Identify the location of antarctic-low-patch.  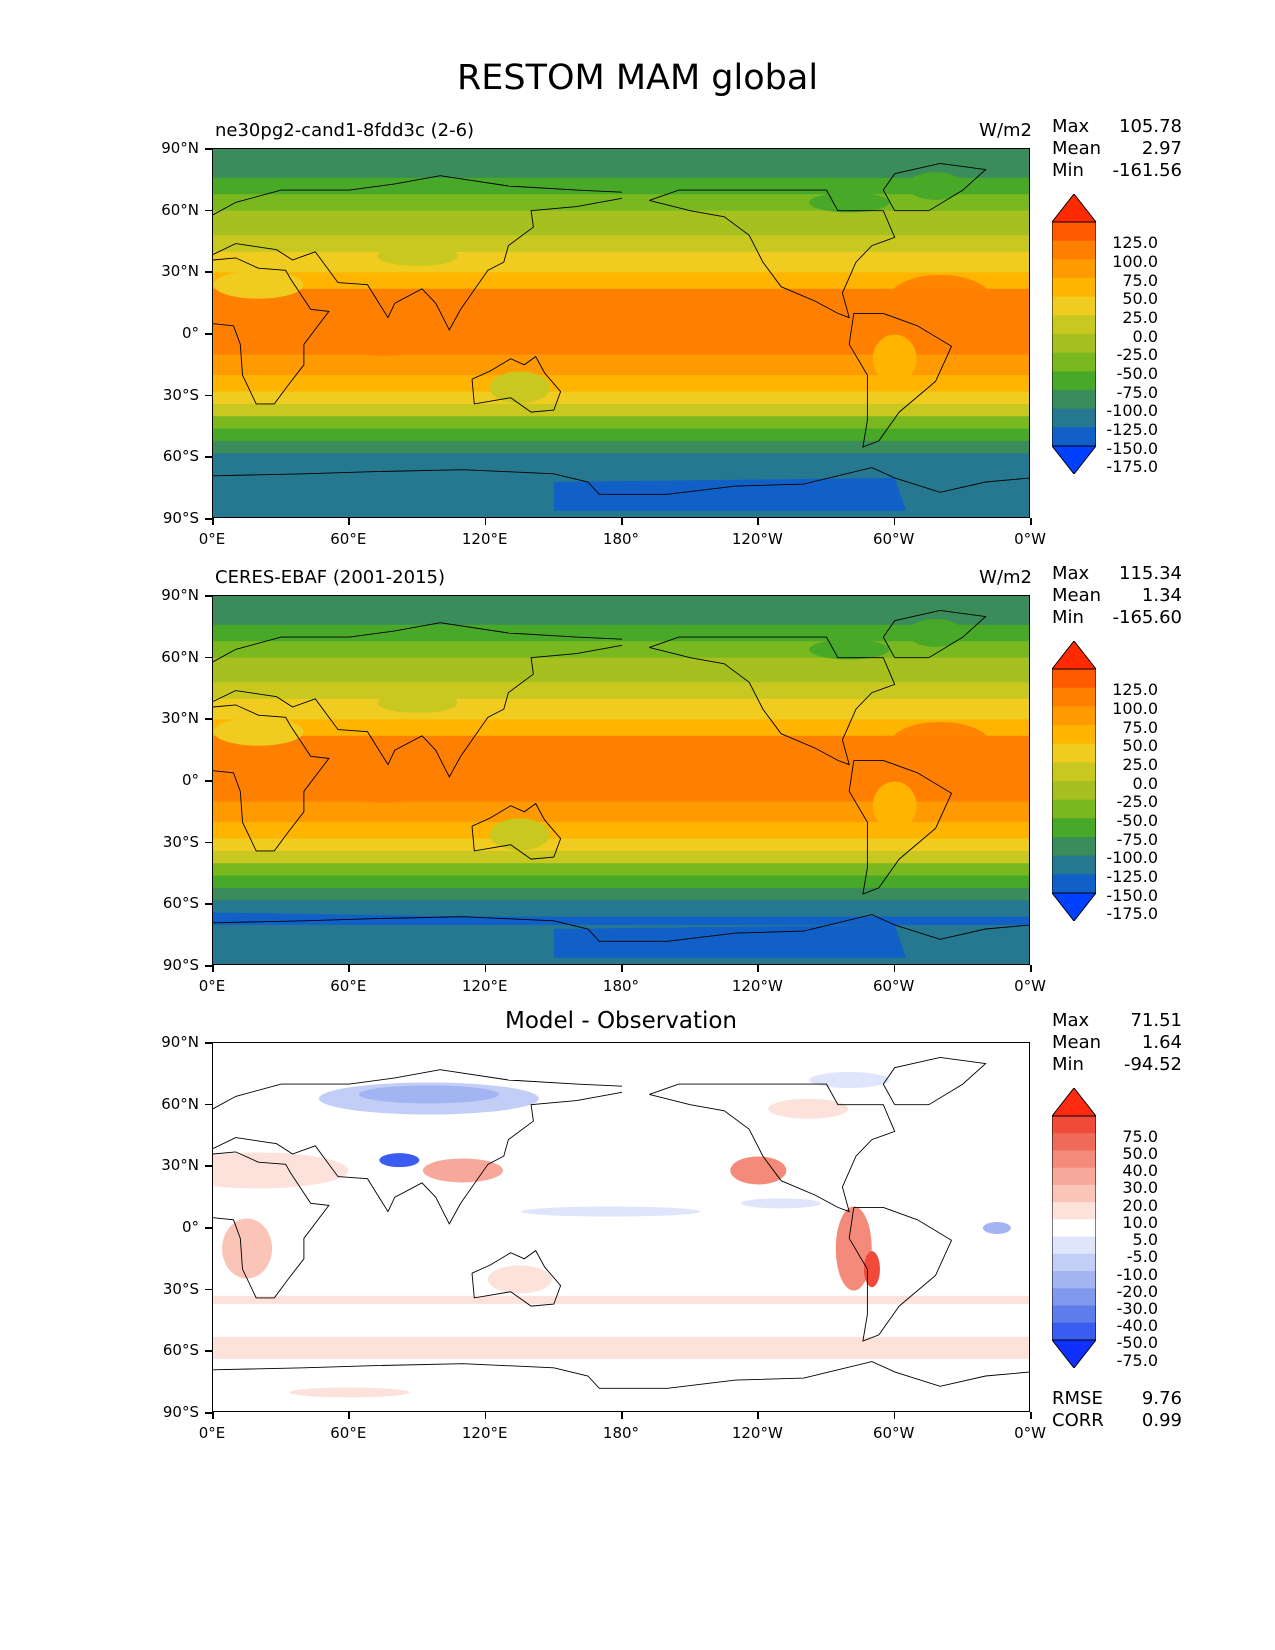
(730, 494).